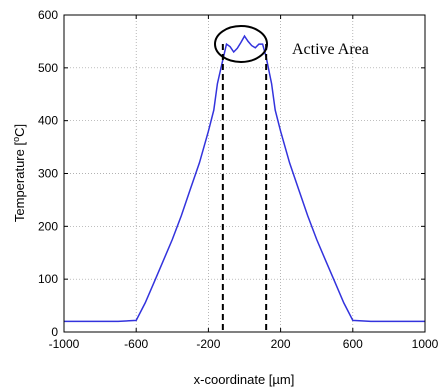 The width and height of the screenshot is (441, 390). Describe the element at coordinates (48, 68) in the screenshot. I see `y-tick-label: 500` at that location.